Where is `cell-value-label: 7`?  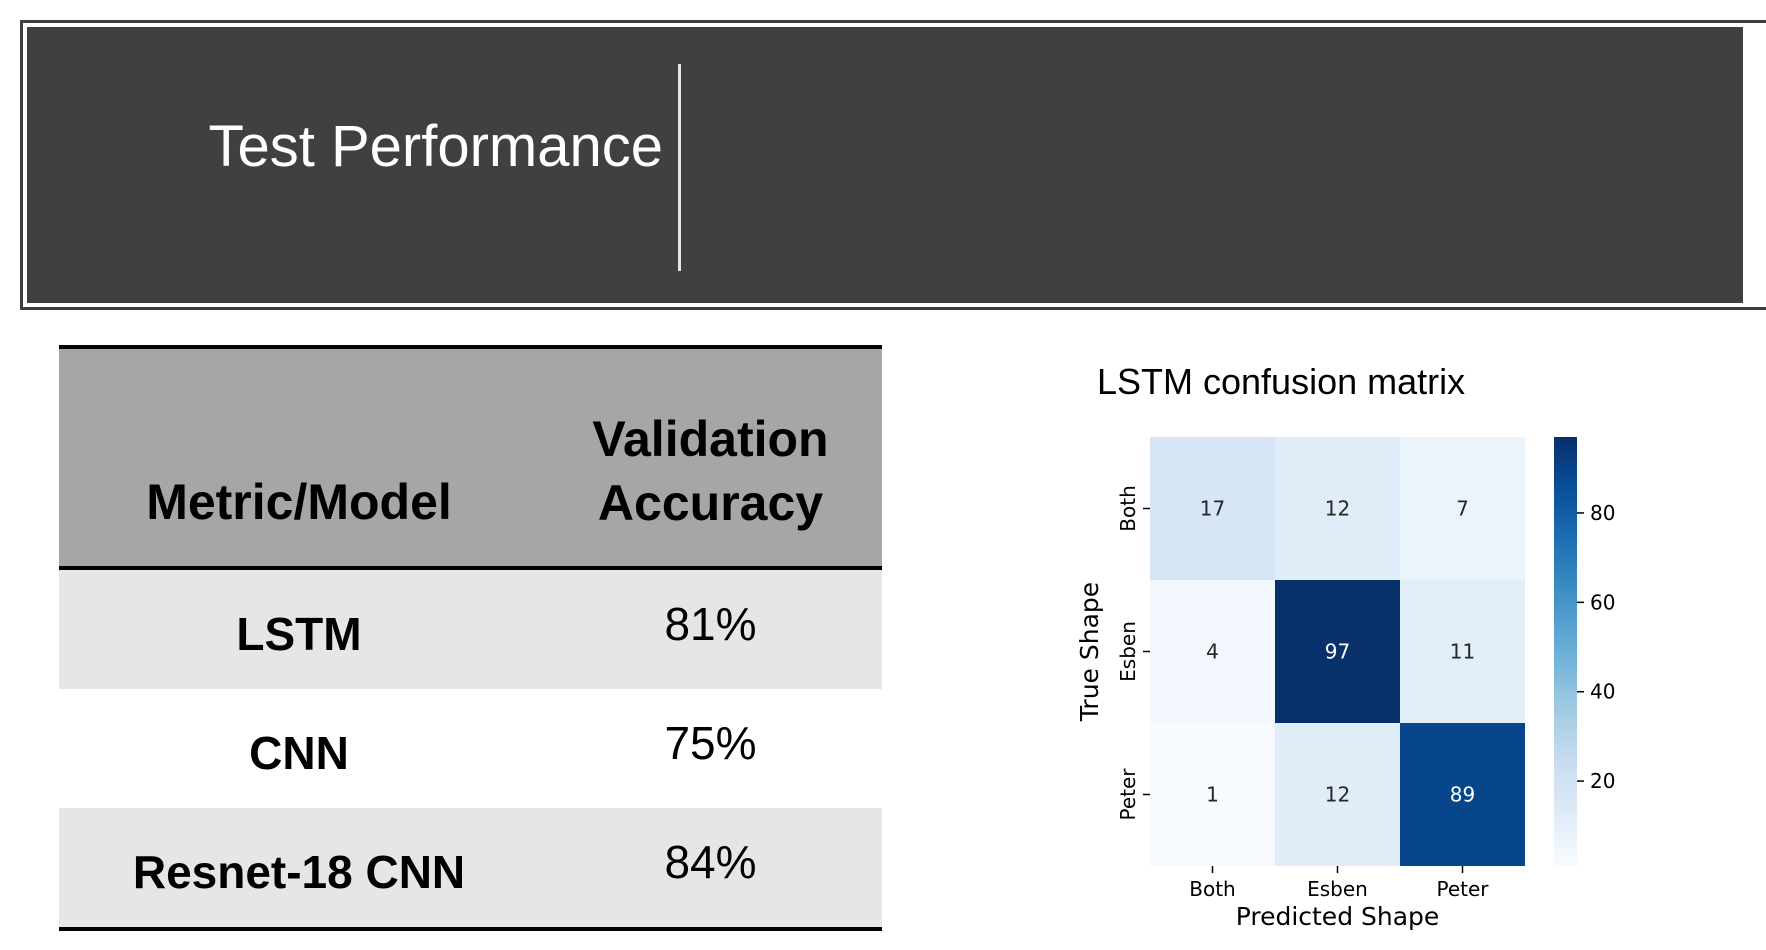 cell-value-label: 7 is located at coordinates (1462, 509).